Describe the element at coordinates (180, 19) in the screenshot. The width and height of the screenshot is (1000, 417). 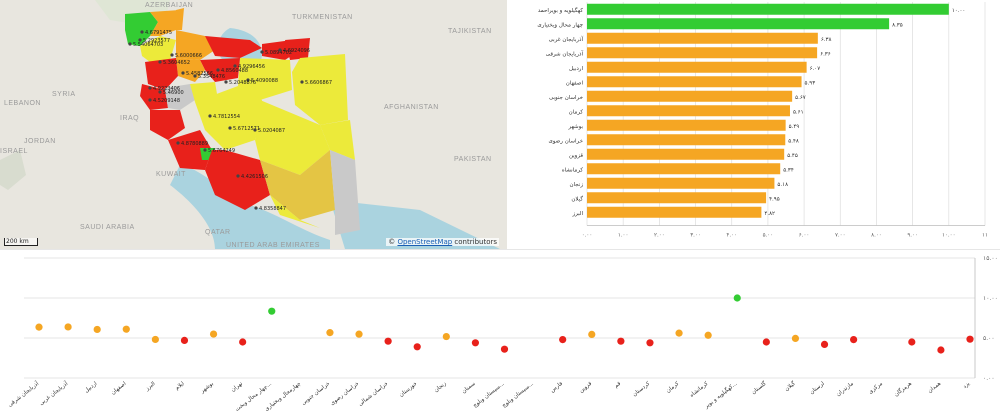
I see `province-ardabil` at that location.